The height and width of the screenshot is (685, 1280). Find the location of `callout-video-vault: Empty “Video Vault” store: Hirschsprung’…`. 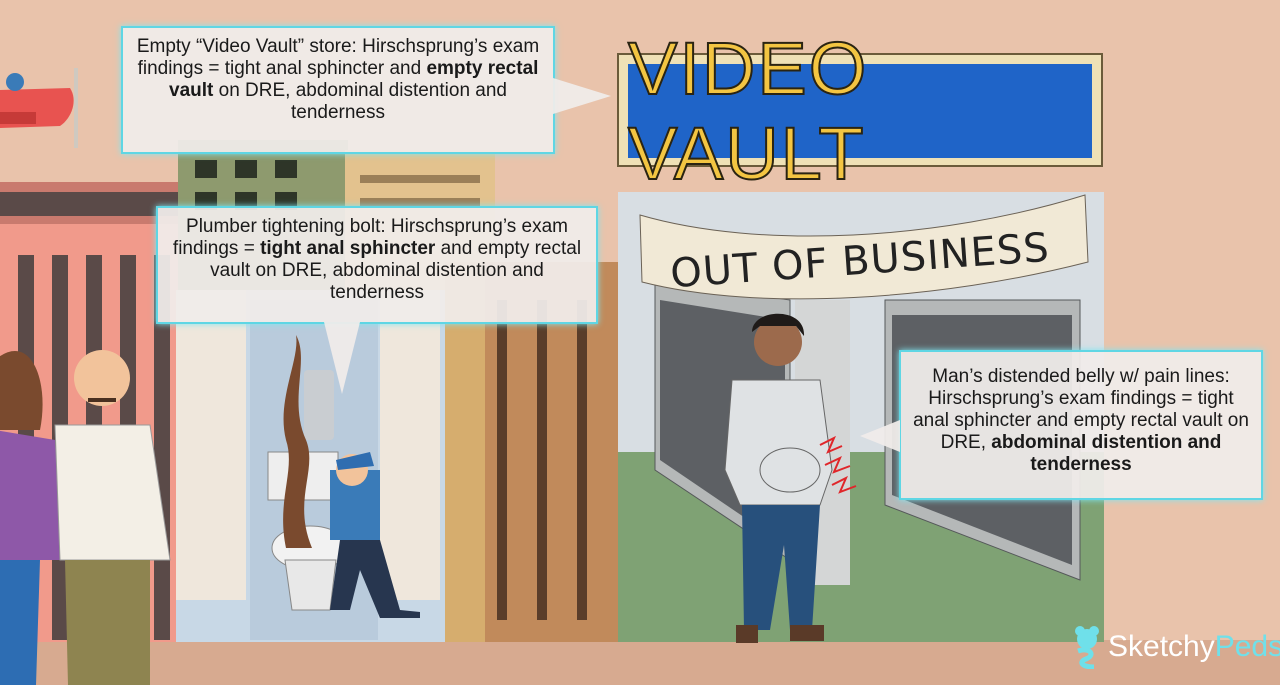

callout-video-vault: Empty “Video Vault” store: Hirschsprung’… is located at coordinates (338, 90).